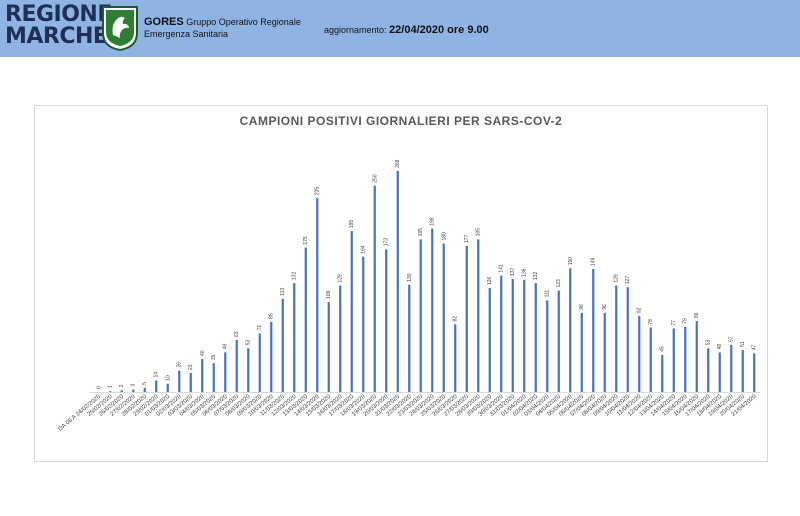  What do you see at coordinates (375, 178) in the screenshot?
I see `data-label-24: 250` at bounding box center [375, 178].